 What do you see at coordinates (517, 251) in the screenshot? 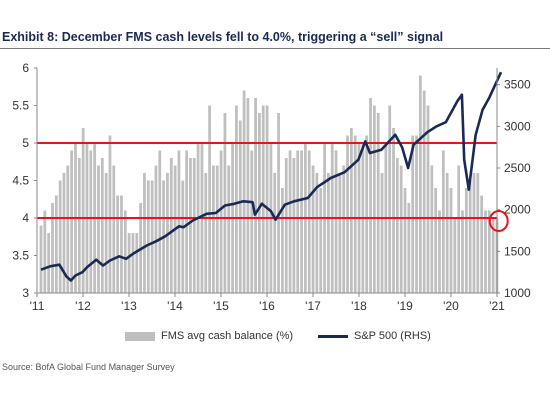
I see `right-tick-label: 1500` at bounding box center [517, 251].